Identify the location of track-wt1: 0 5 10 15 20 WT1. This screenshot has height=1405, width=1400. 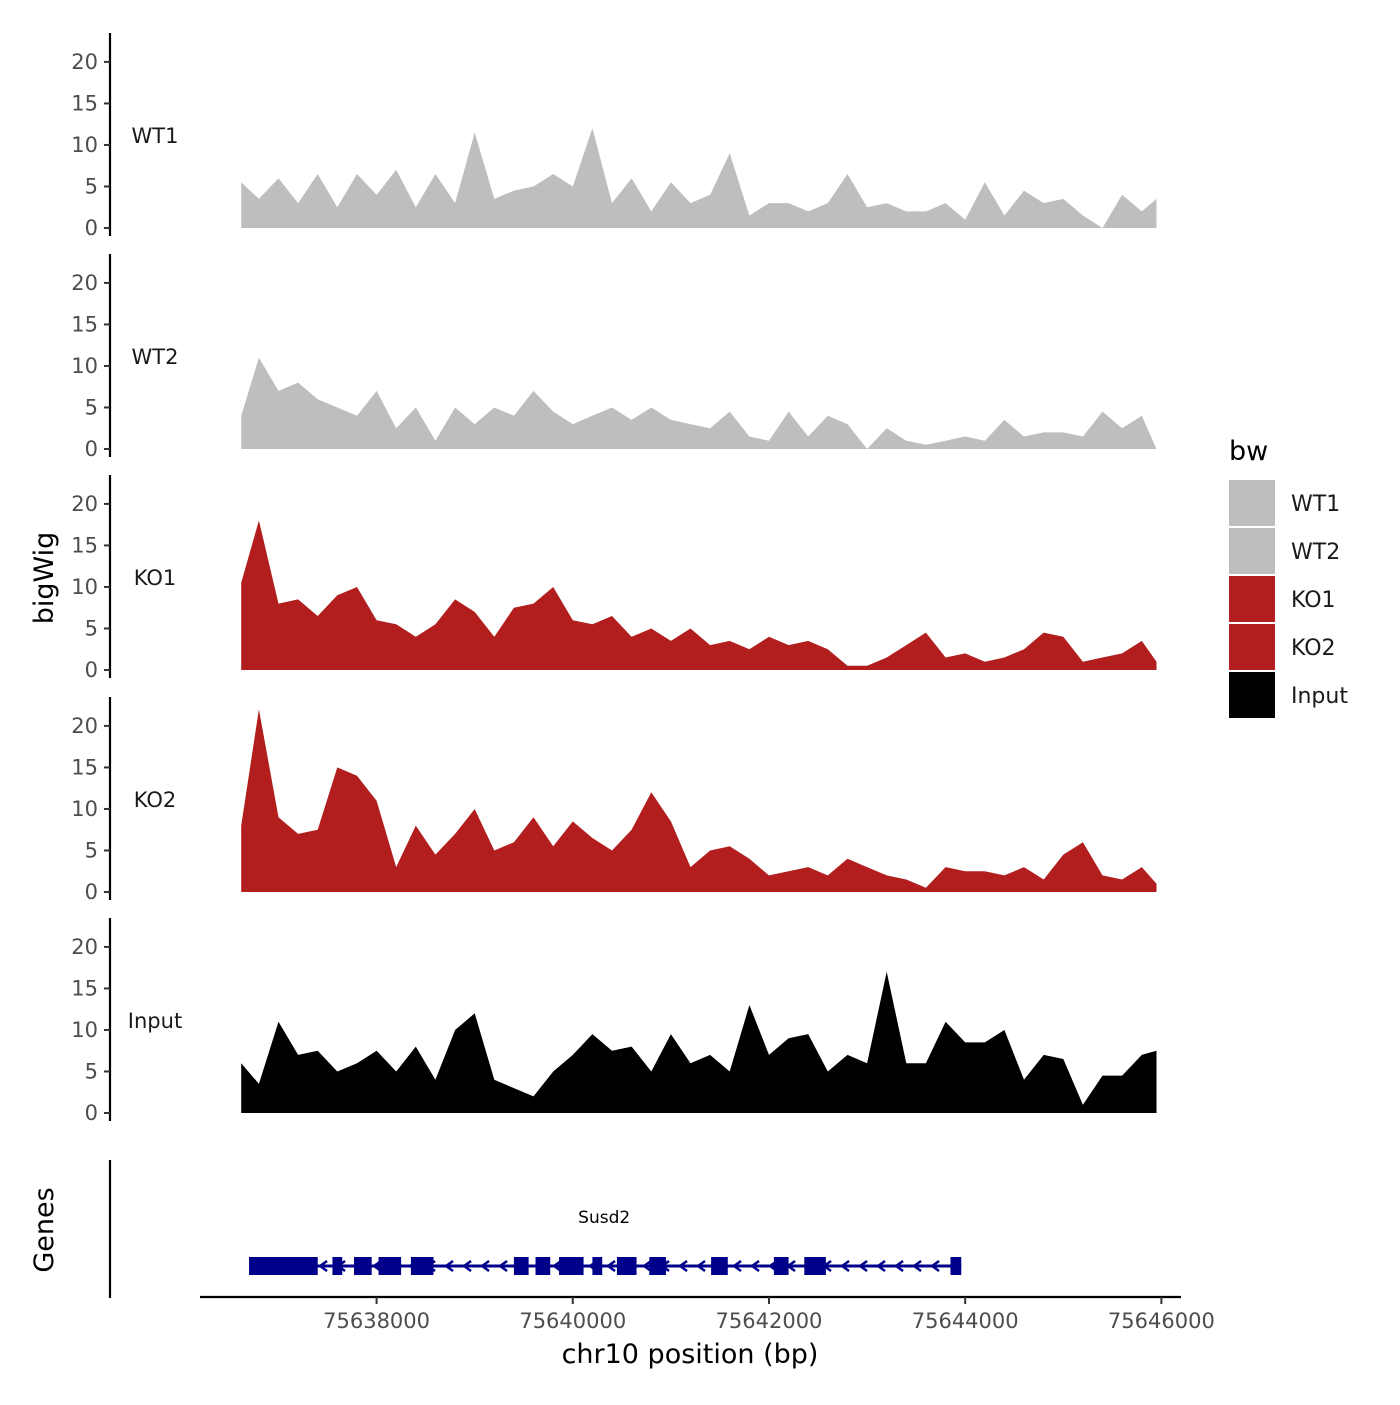
(614, 136).